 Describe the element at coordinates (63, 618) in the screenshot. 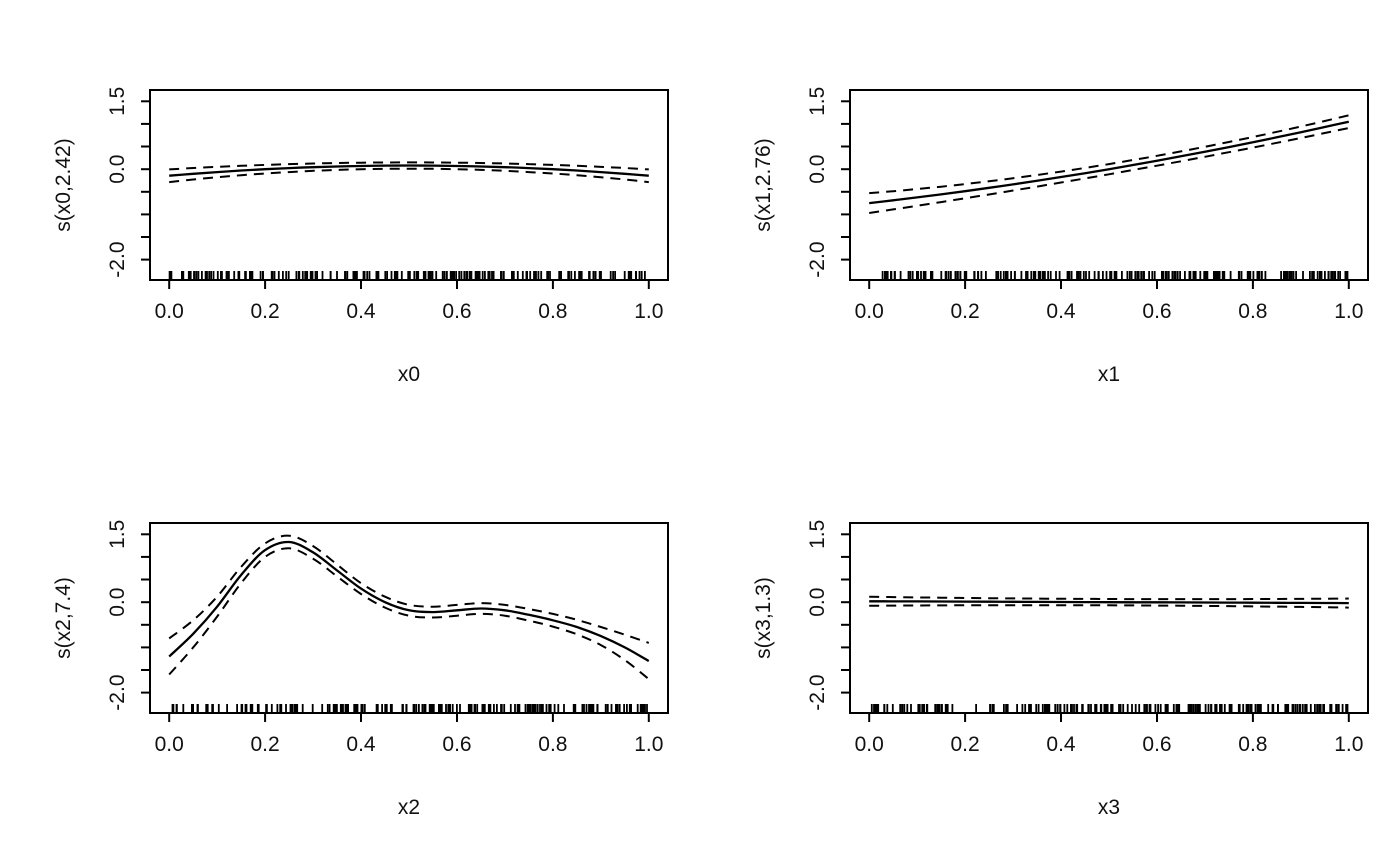

I see `y-axis-label-x2: s(x2,7.4)` at that location.